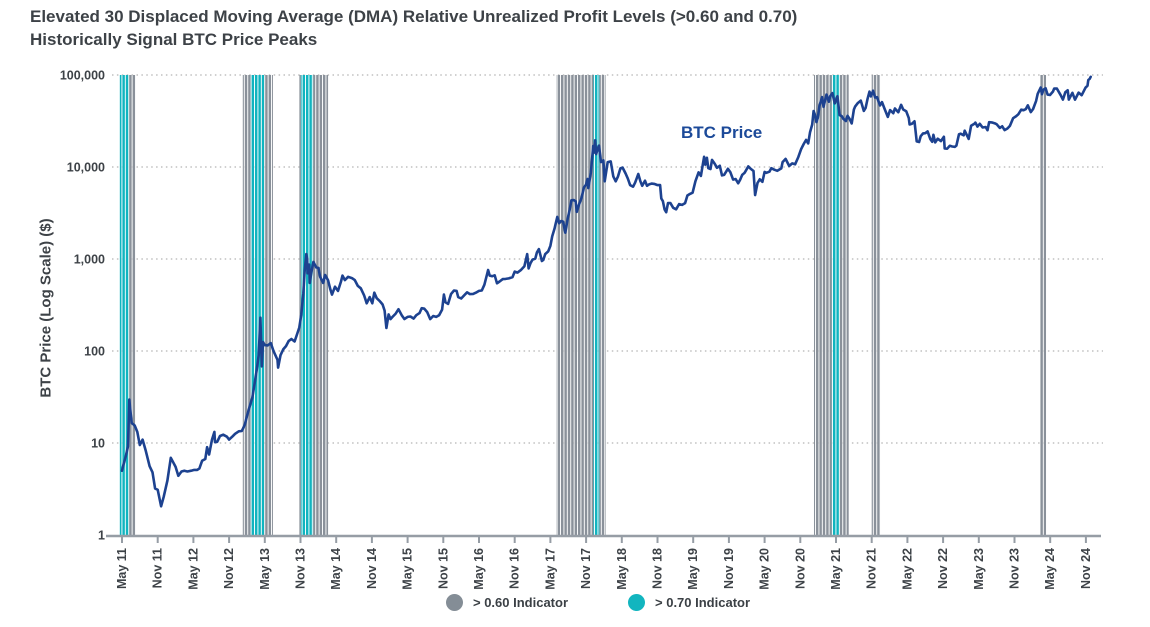 The image size is (1150, 627). I want to click on x-tick-label: Nov 15, so click(443, 568).